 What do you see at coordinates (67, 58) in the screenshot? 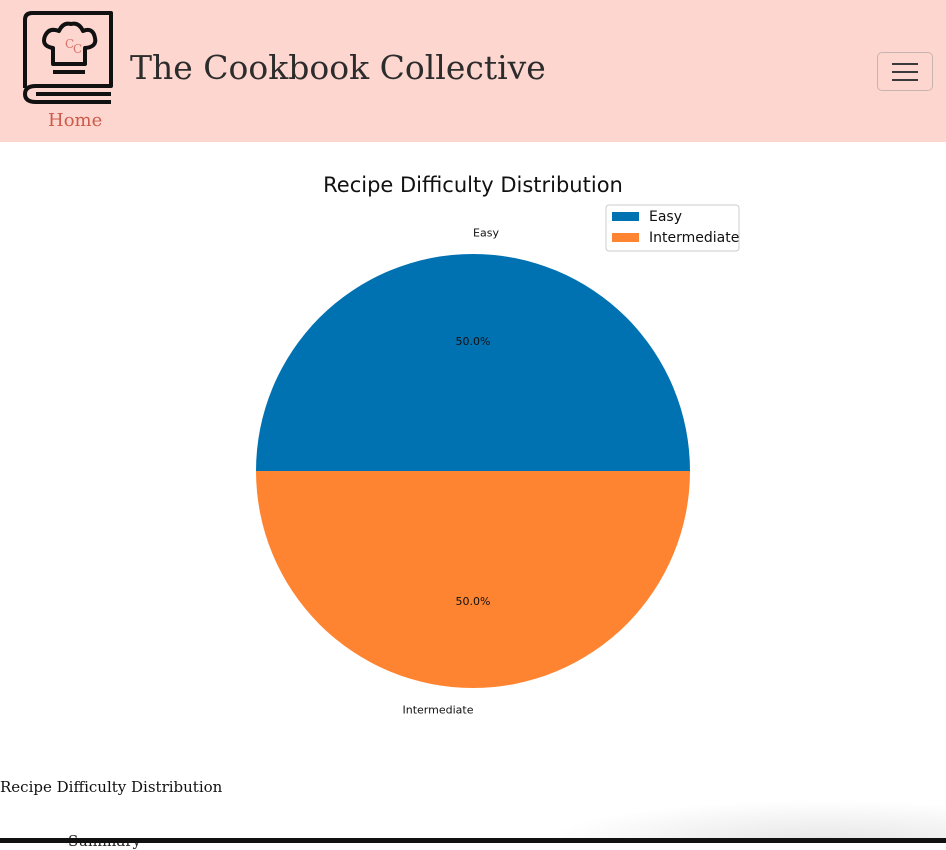
I see `cookbook-logo-icon: C C` at bounding box center [67, 58].